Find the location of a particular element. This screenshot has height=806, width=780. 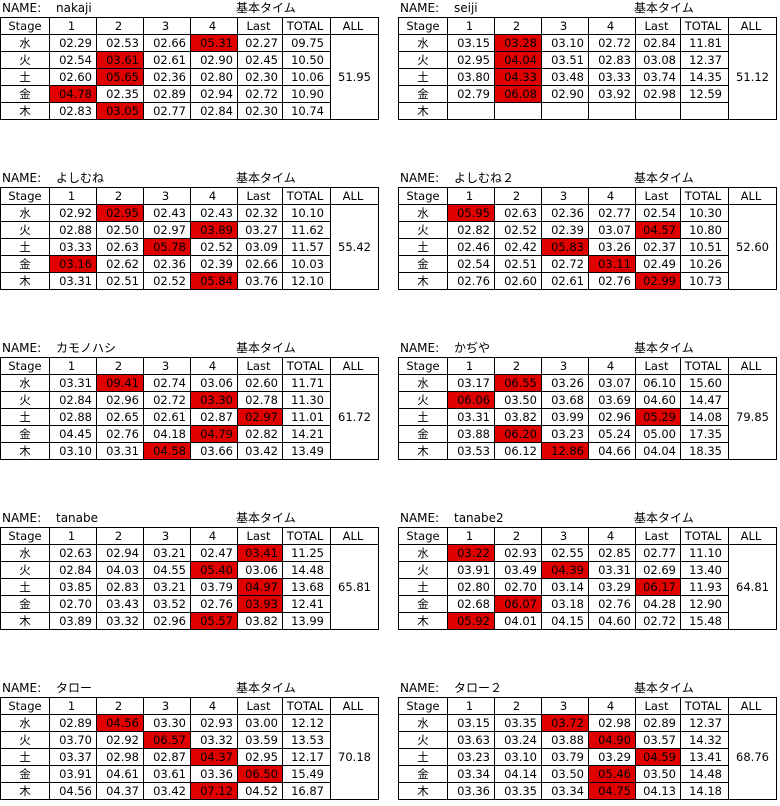

time-cell: 06.17 is located at coordinates (658, 587).